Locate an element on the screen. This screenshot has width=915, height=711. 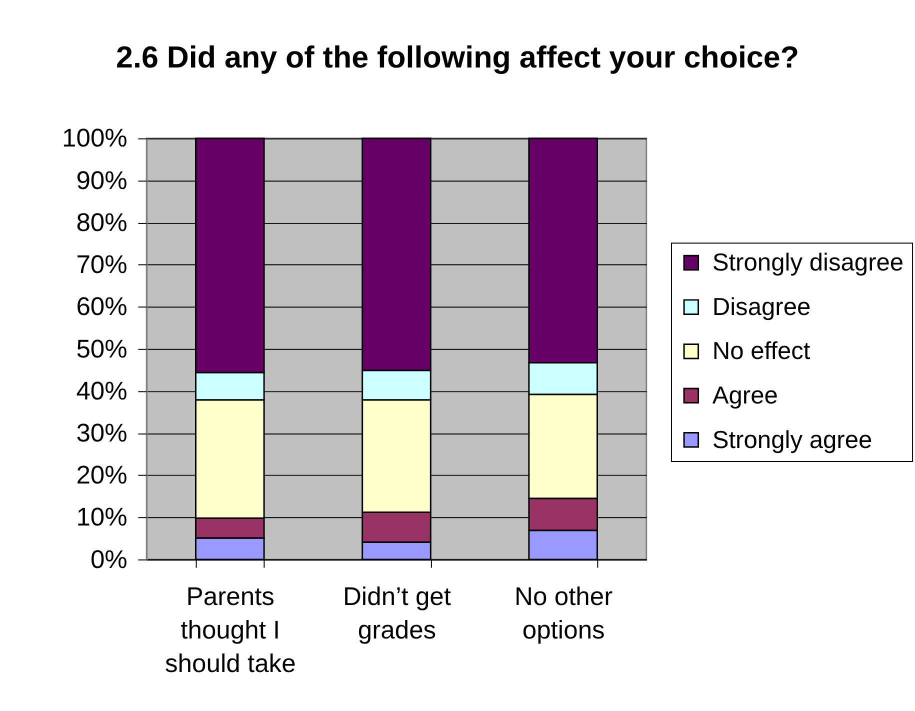
legend-label: Strongly disagree is located at coordinates (808, 263).